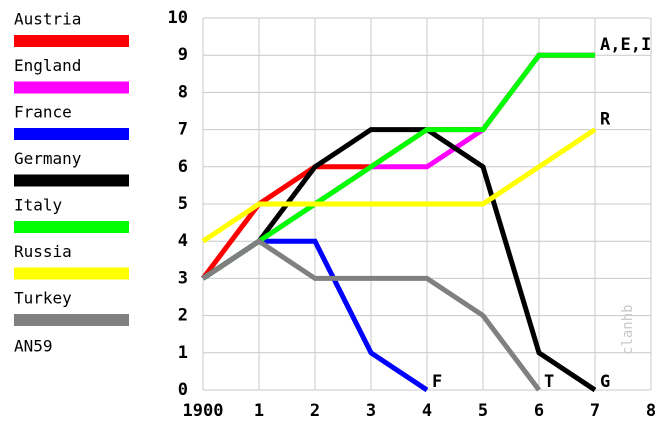  Describe the element at coordinates (43, 251) in the screenshot. I see `legend-label: Russia` at that location.